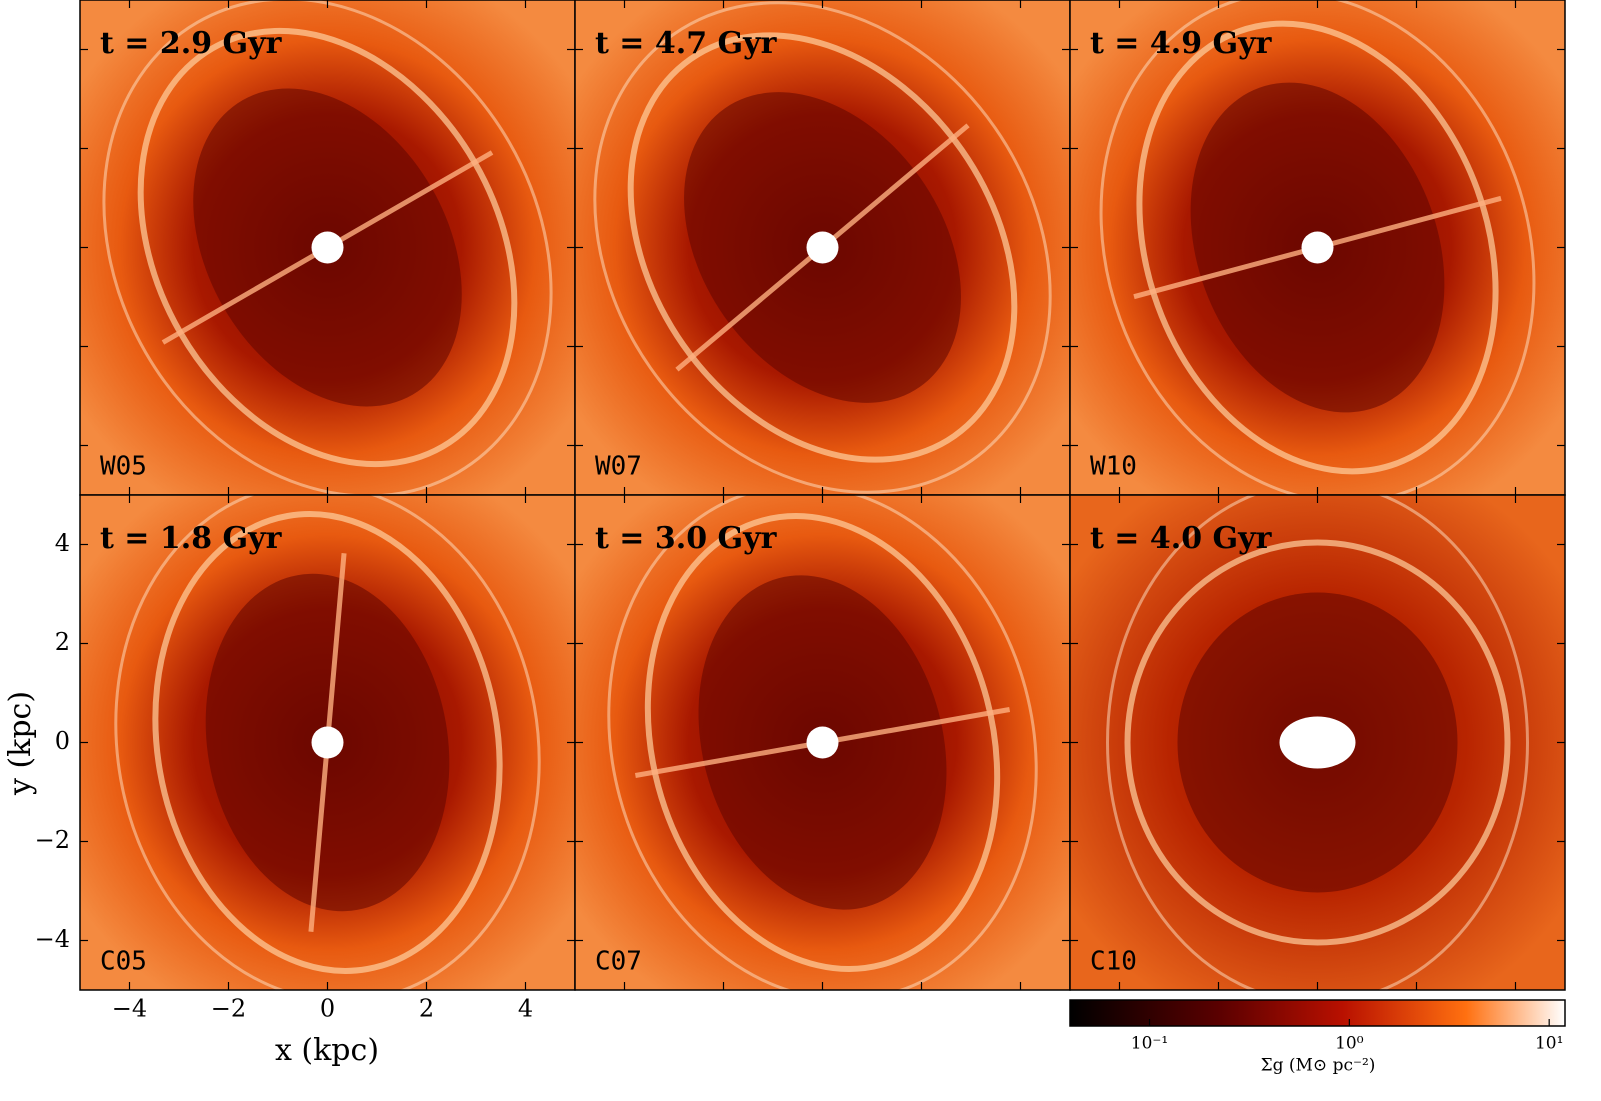 This screenshot has width=1601, height=1101. Describe the element at coordinates (62, 642) in the screenshot. I see `y-tick-label: 2` at that location.